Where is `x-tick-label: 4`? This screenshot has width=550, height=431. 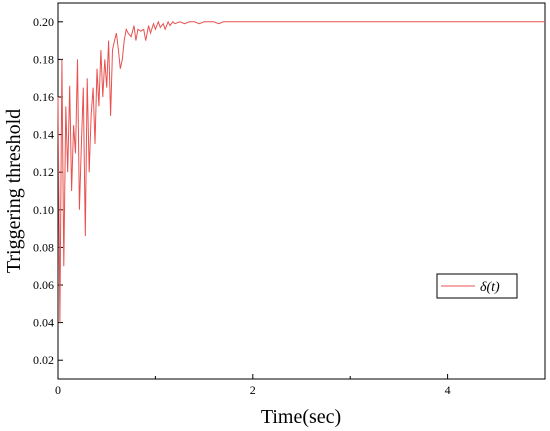 x-tick-label: 4 is located at coordinates (448, 390).